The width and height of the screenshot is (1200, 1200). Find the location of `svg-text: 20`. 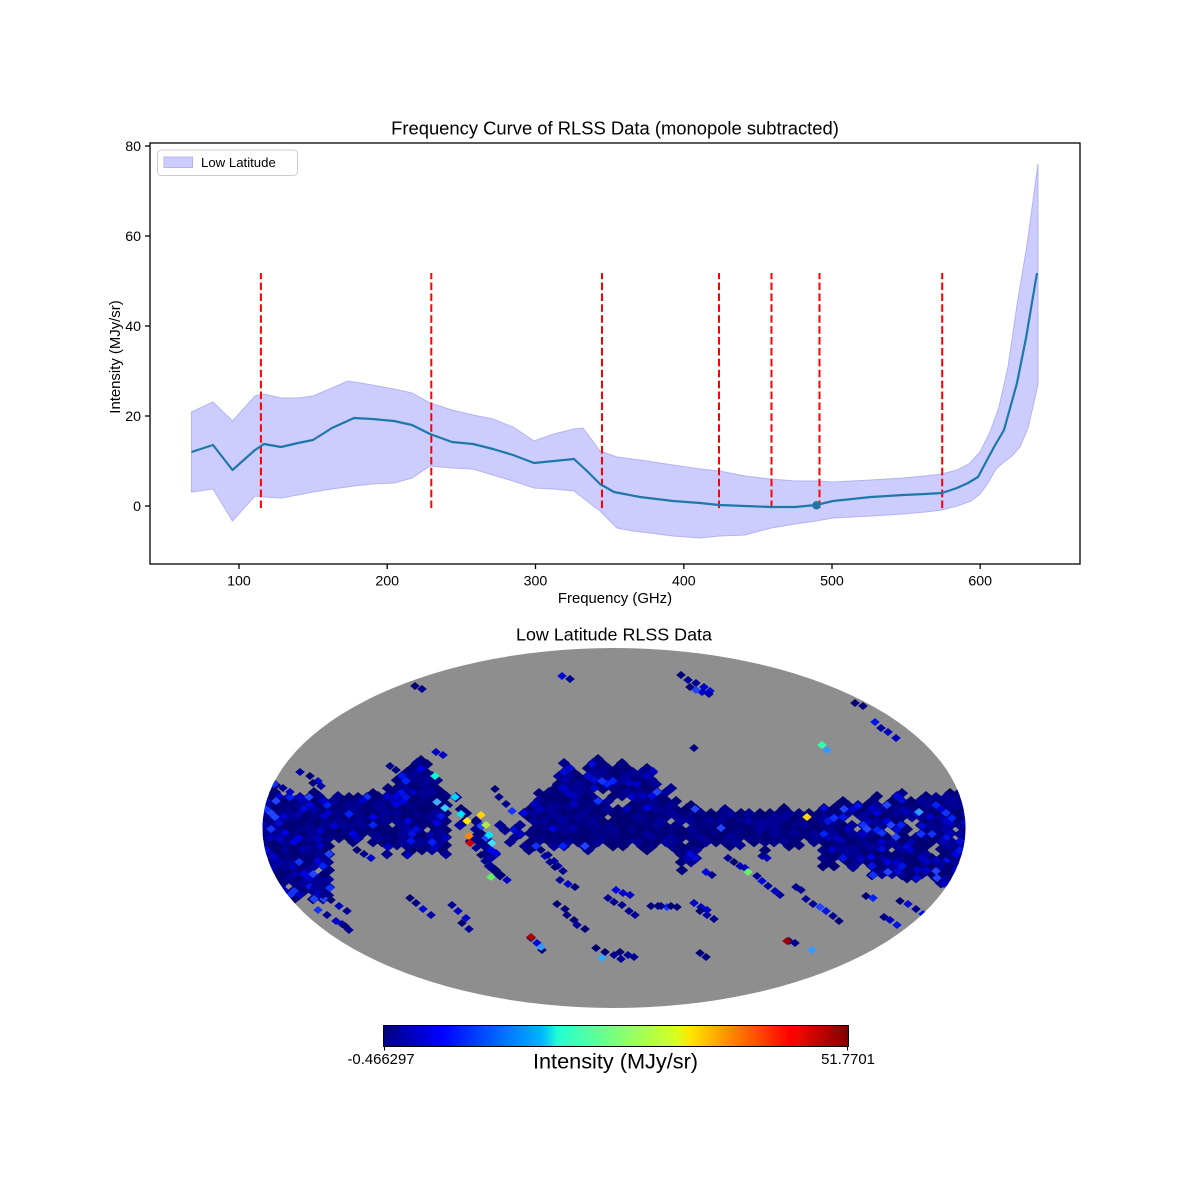

svg-text: 20 is located at coordinates (133, 417).